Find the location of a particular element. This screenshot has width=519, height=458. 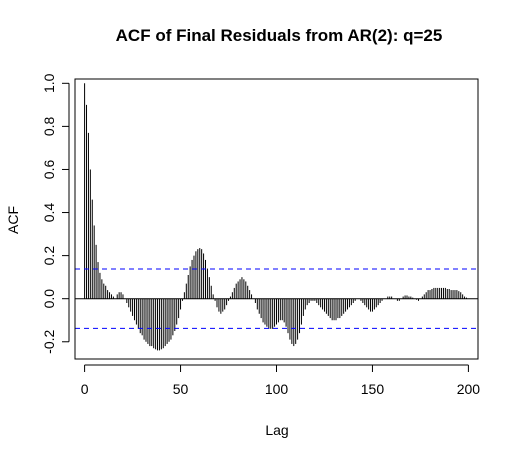

x-axis: 0 50 100 150 200 is located at coordinates (281, 380).